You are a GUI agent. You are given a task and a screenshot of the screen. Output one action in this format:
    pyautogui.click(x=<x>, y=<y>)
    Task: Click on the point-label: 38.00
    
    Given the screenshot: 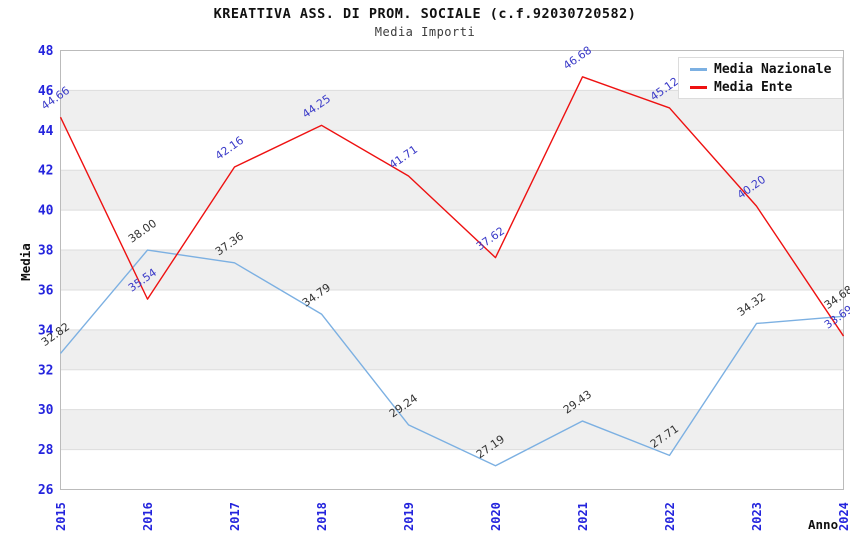 What is the action you would take?
    pyautogui.click(x=142, y=231)
    